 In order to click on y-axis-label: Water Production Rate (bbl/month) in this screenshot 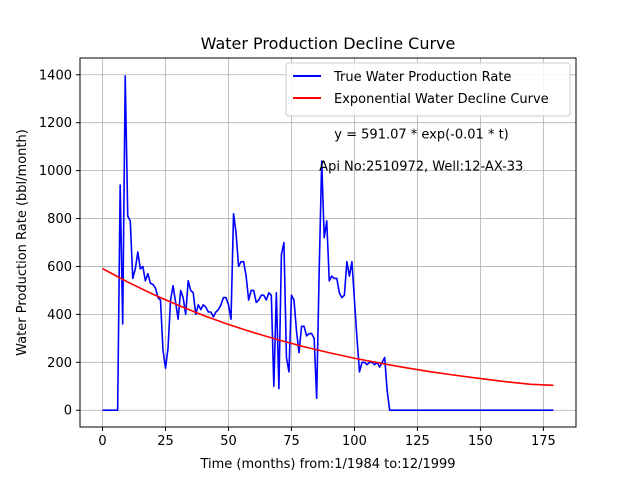, I will do `click(22, 242)`.